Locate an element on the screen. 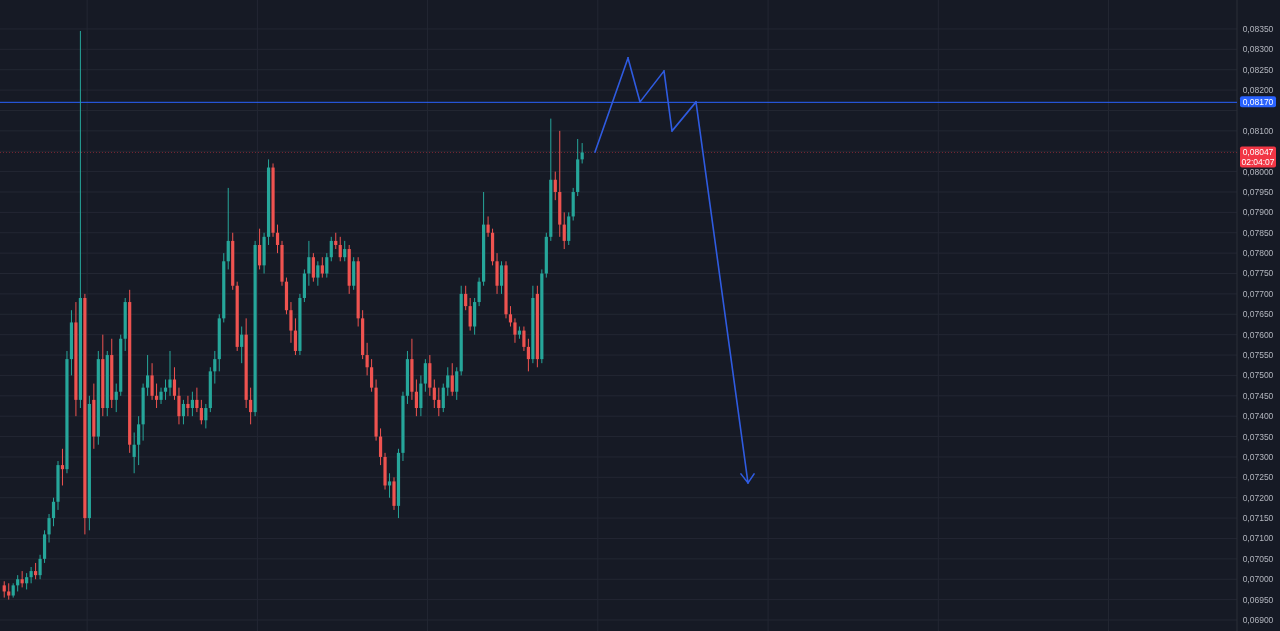  y-tick-label: 0,08000 is located at coordinates (1258, 171).